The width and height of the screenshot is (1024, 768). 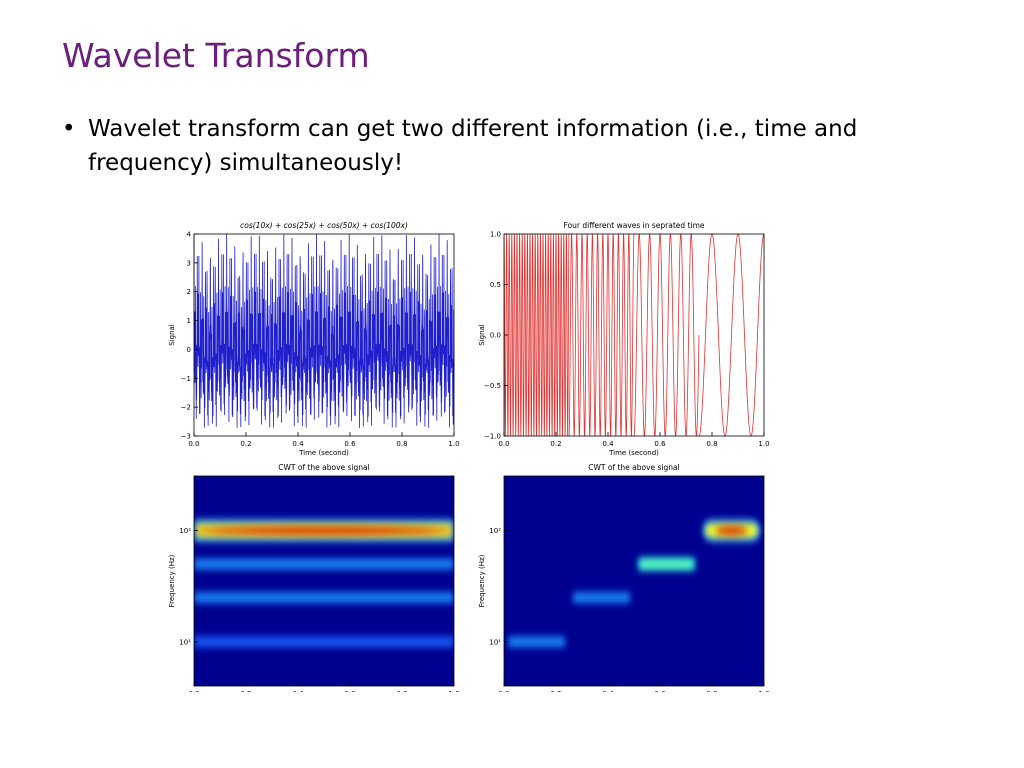 I want to click on waves-group, so click(x=634, y=335).